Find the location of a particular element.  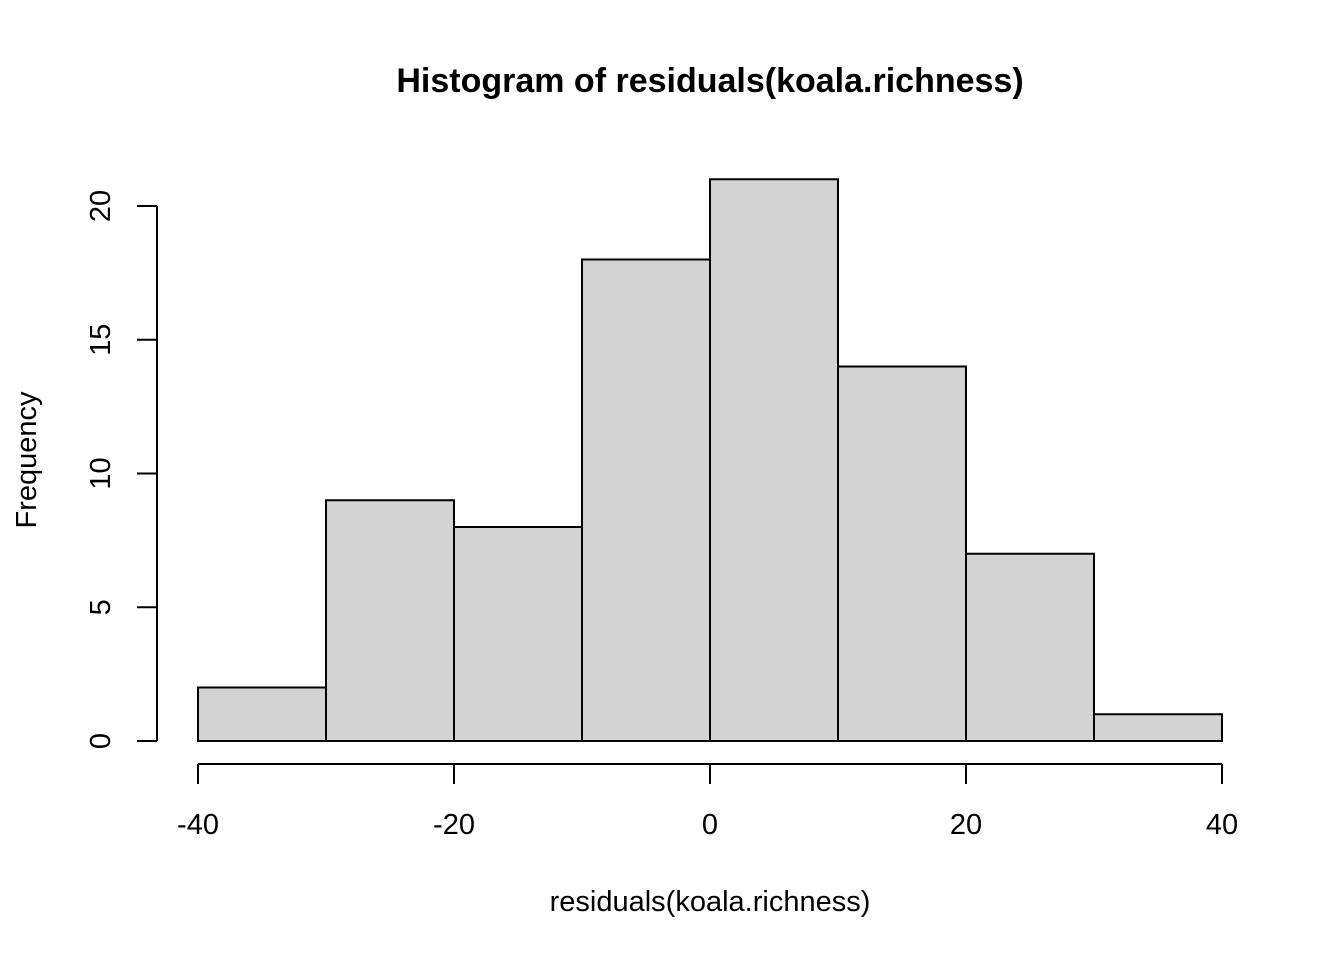

y-axis: 0 5 10 15 20 is located at coordinates (121, 469).